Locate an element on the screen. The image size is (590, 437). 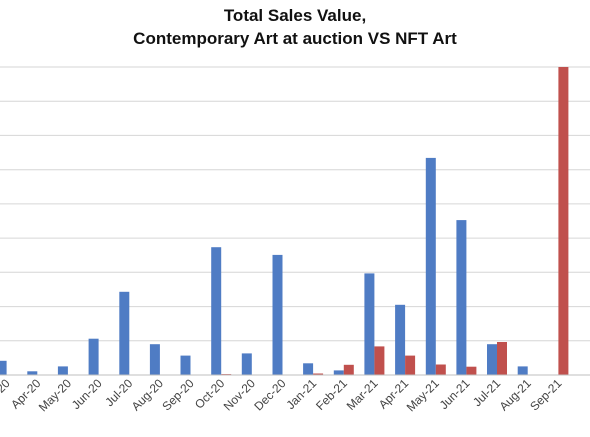
x-tick-label: May-20 is located at coordinates (55, 395).